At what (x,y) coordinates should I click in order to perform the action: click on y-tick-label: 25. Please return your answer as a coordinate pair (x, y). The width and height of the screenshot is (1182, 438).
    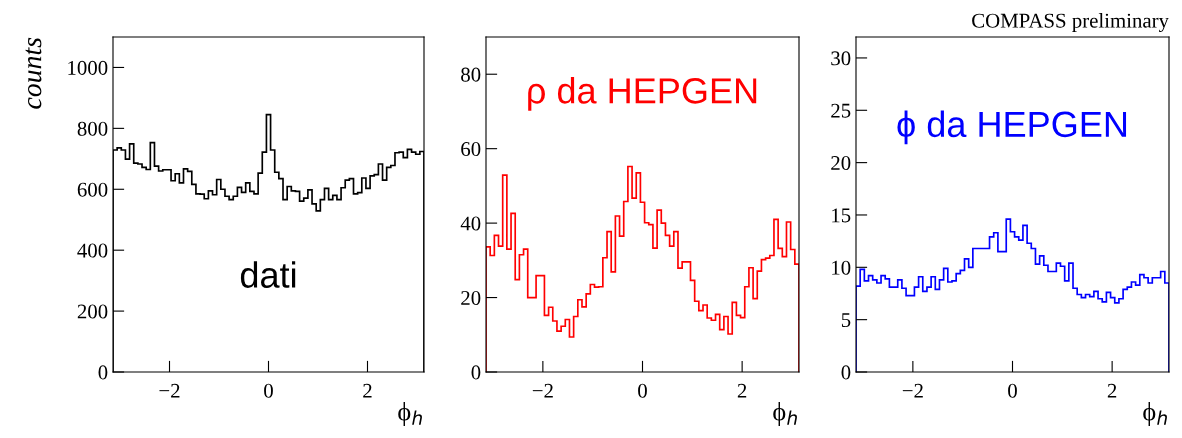
    Looking at the image, I should click on (841, 110).